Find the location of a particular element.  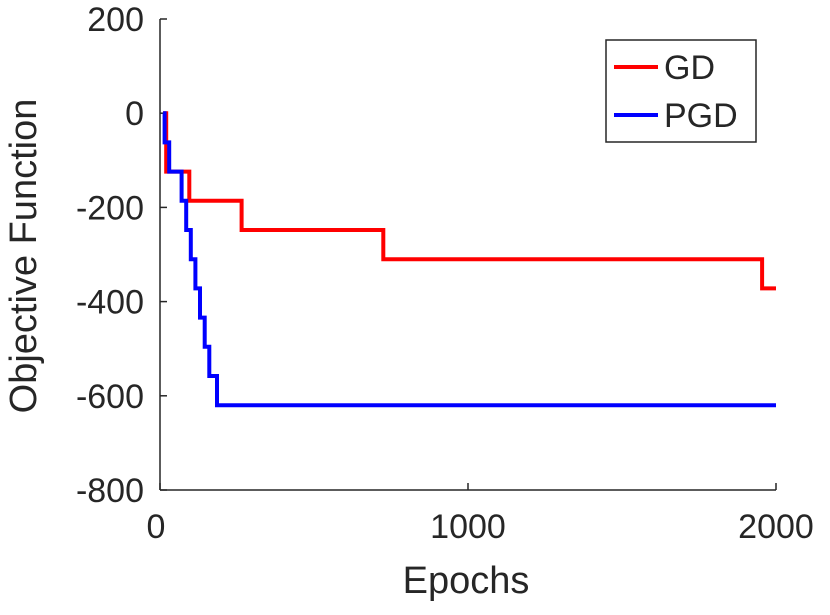

legend-label-pgd: PGD is located at coordinates (701, 116).